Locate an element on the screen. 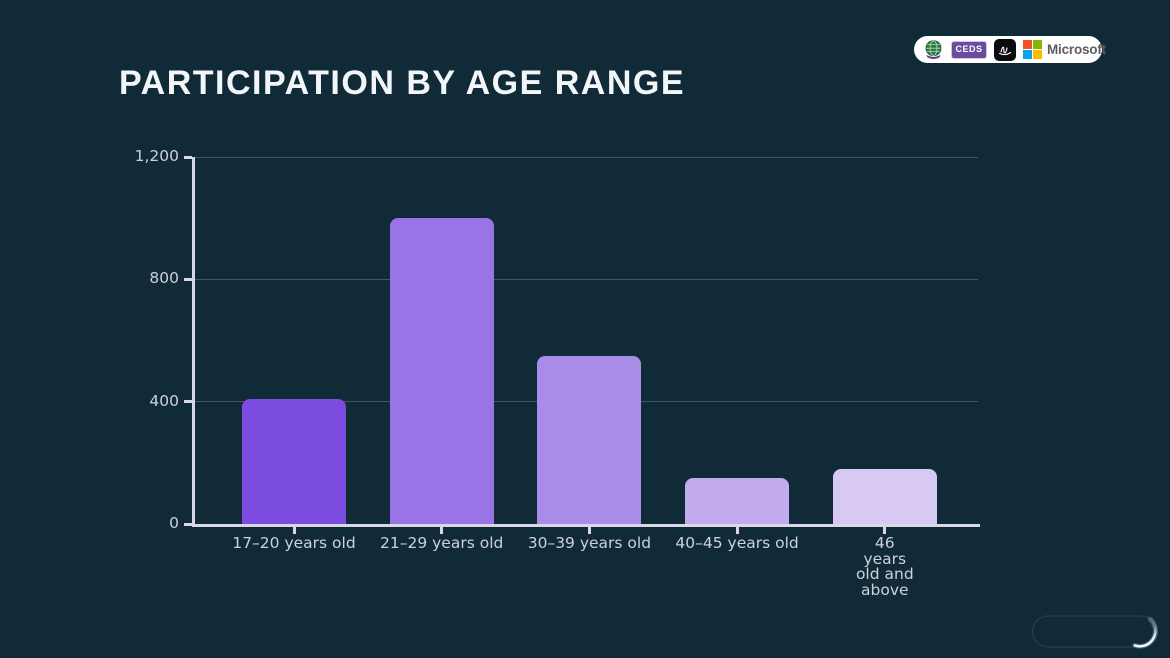 This screenshot has width=1170, height=658. microsoft-logo-text: Microsoft is located at coordinates (1076, 49).